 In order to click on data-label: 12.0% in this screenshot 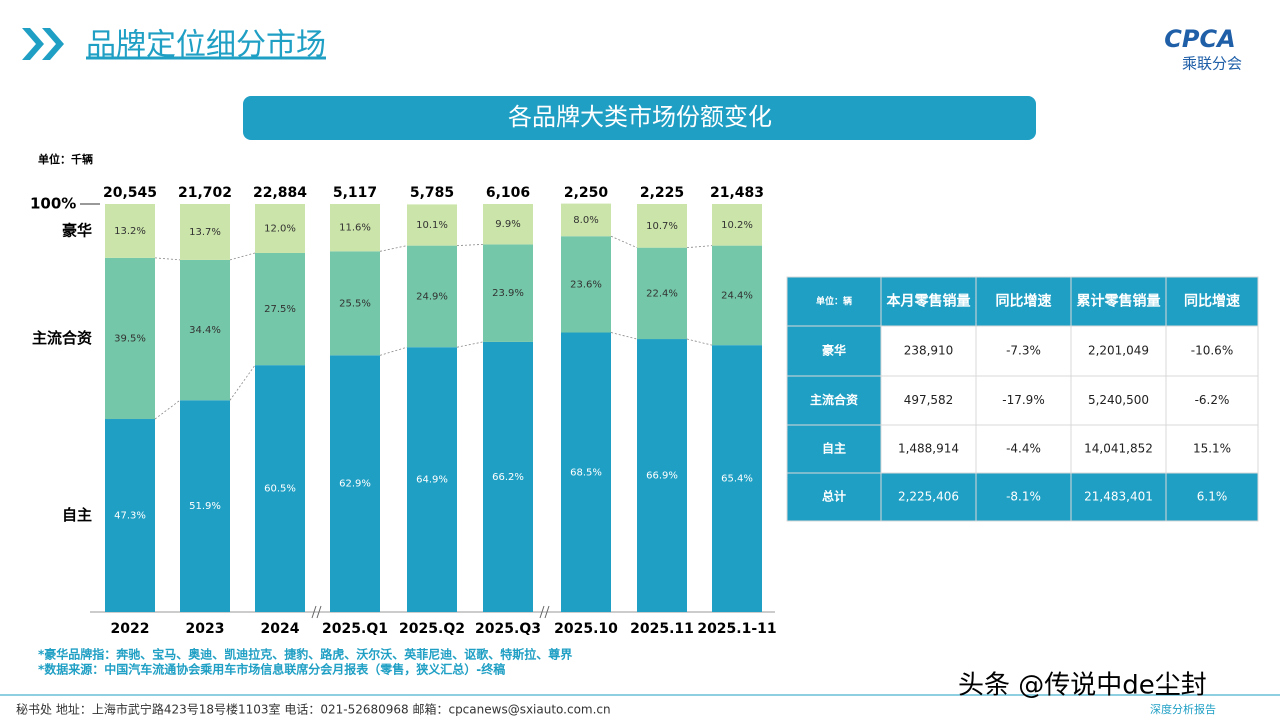, I will do `click(280, 228)`.